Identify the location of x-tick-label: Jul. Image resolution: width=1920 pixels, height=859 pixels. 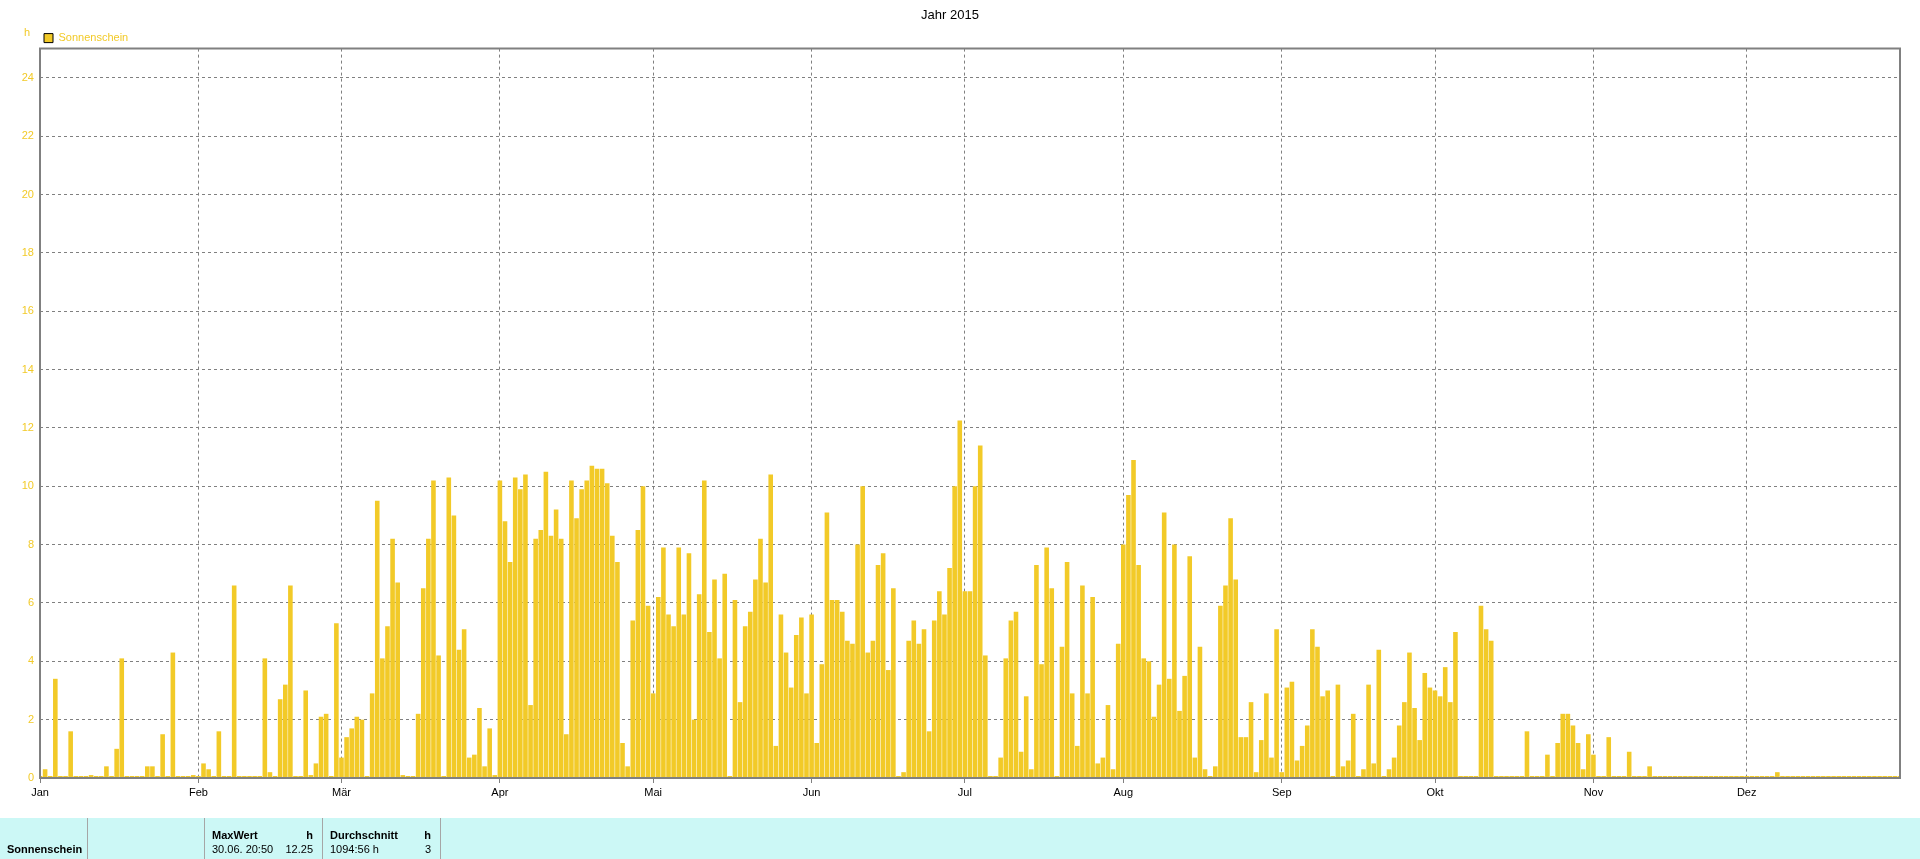
(964, 791).